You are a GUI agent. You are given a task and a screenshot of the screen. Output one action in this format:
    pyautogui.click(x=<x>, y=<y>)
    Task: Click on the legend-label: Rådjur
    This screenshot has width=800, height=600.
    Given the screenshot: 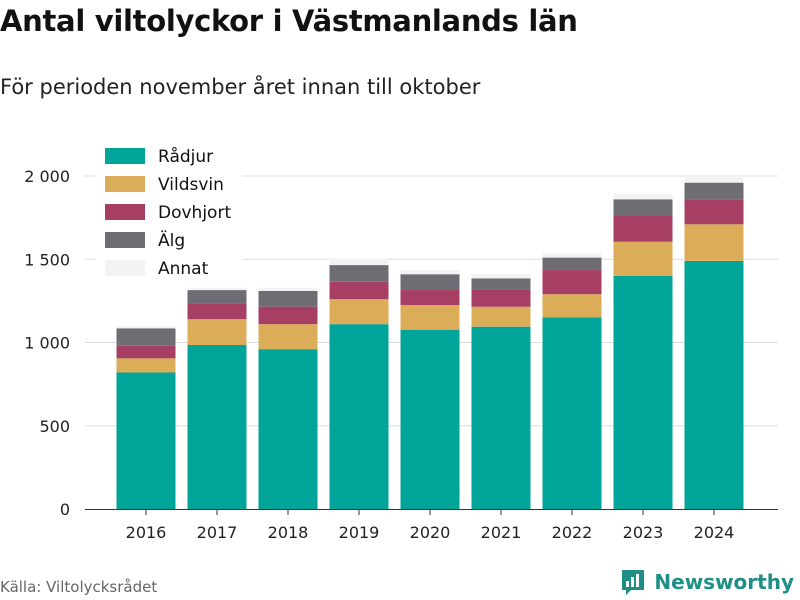 What is the action you would take?
    pyautogui.click(x=185, y=156)
    